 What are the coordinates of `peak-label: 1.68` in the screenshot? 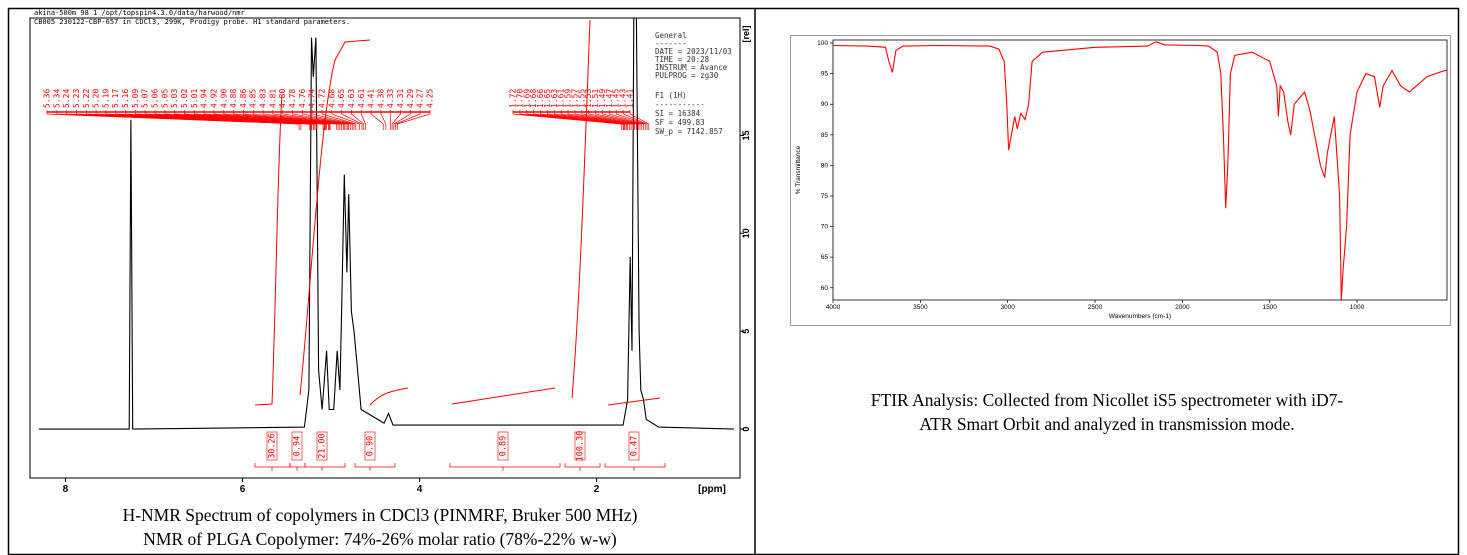 It's located at (533, 98).